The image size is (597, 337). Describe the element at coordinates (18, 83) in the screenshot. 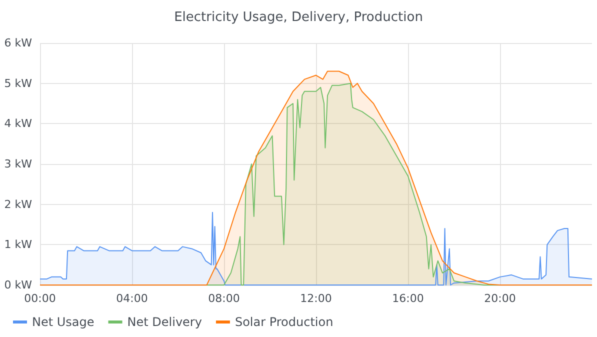

I see `y-tick-label: 5 kW` at that location.